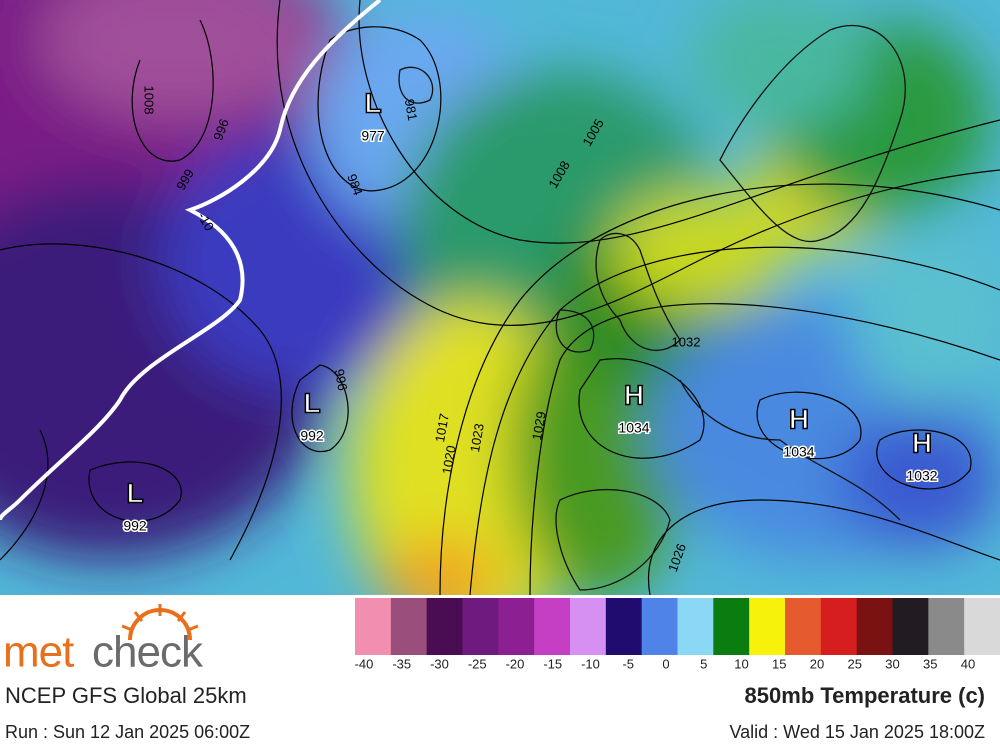 The image size is (1000, 749). Describe the element at coordinates (857, 732) in the screenshot. I see `valid-time: Valid : Wed 15 Jan 2025 18:00Z` at that location.